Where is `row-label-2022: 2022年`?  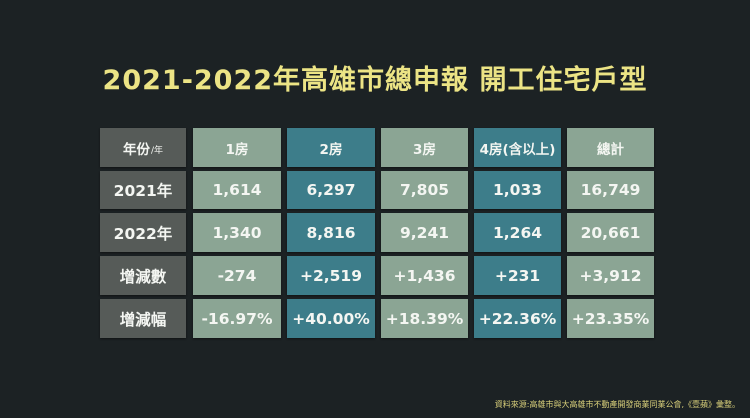 row-label-2022: 2022年 is located at coordinates (143, 232).